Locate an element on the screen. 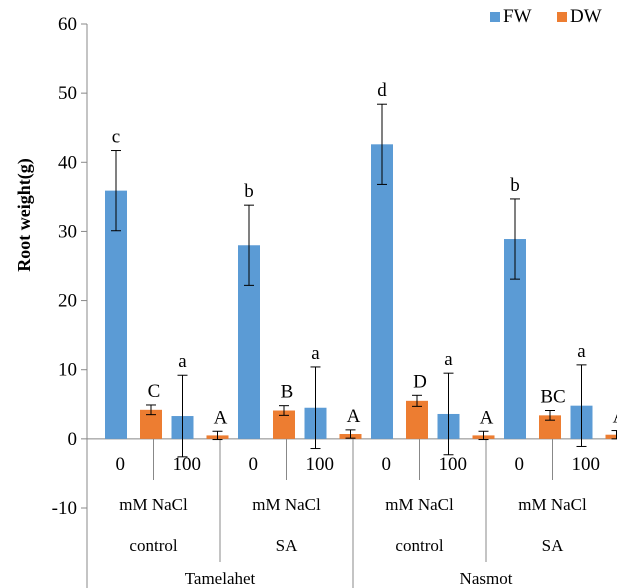 This screenshot has height=588, width=617. dw-legend-swatch is located at coordinates (562, 17).